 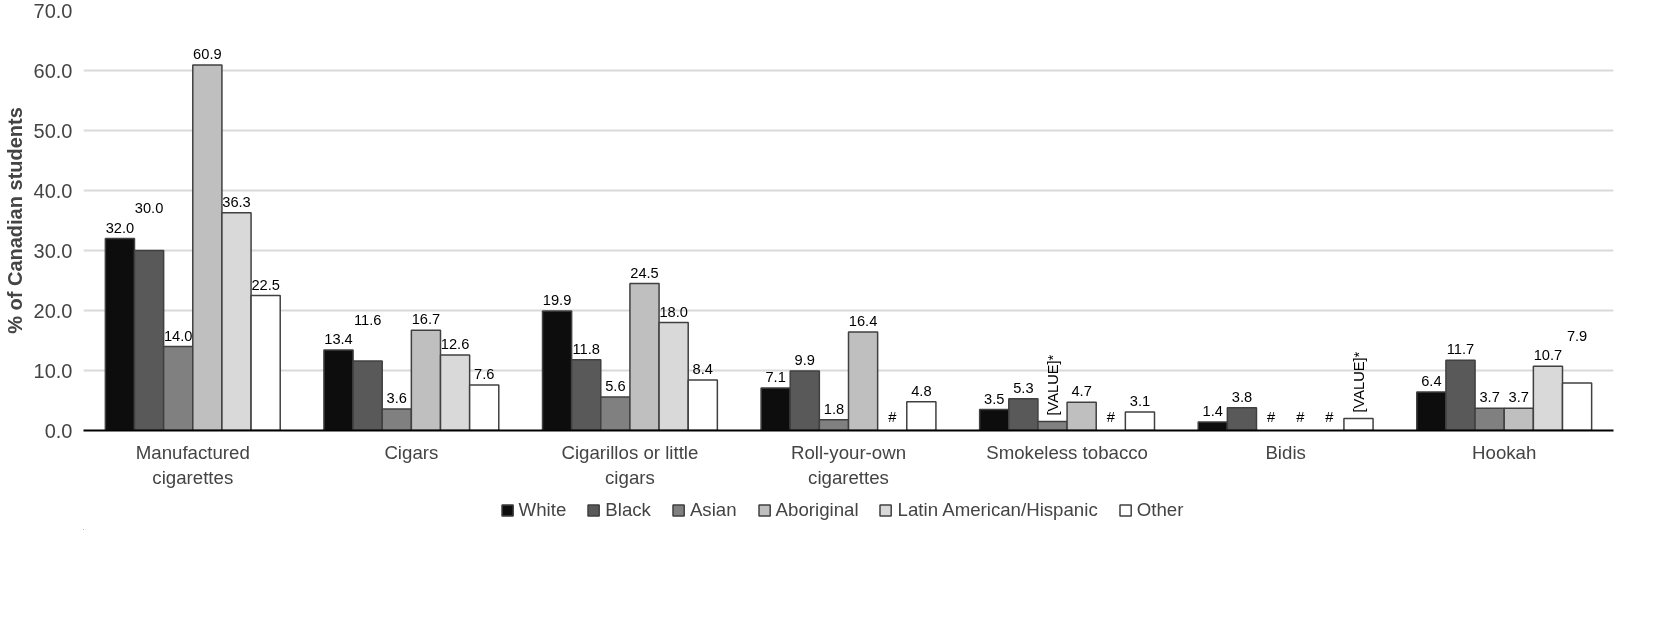 What do you see at coordinates (1212, 411) in the screenshot?
I see `data-label: 1.4` at bounding box center [1212, 411].